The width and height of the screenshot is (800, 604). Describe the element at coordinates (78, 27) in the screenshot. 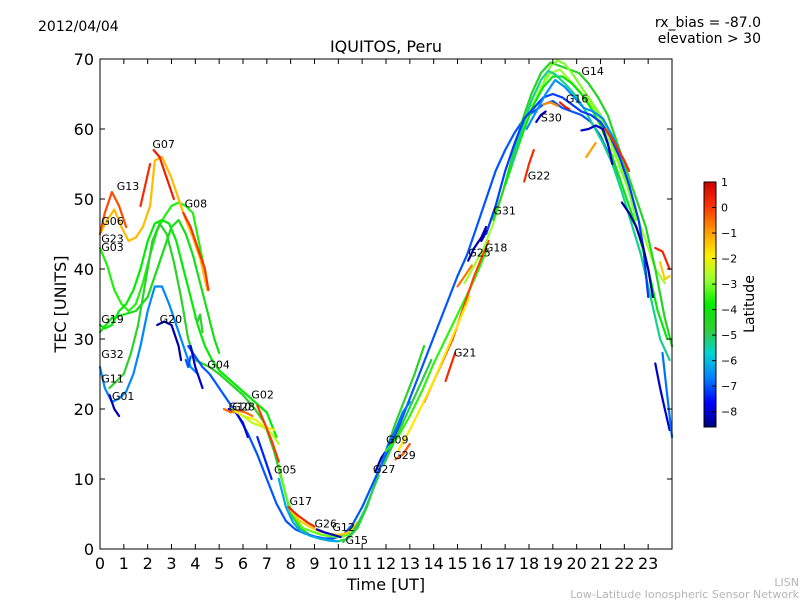

I see `date-label: 2012/04/04` at that location.